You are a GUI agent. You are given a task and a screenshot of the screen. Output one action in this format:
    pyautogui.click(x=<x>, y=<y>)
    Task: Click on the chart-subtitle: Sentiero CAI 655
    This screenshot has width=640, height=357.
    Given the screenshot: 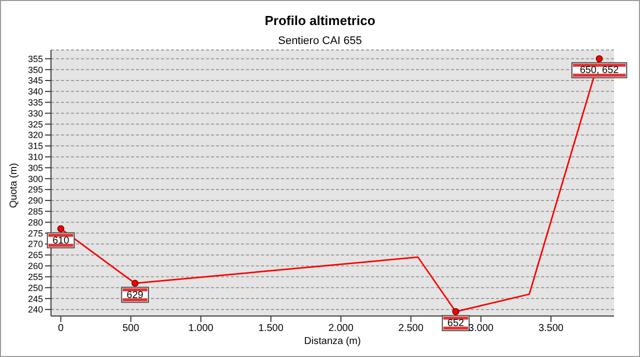 What is the action you would take?
    pyautogui.click(x=320, y=41)
    